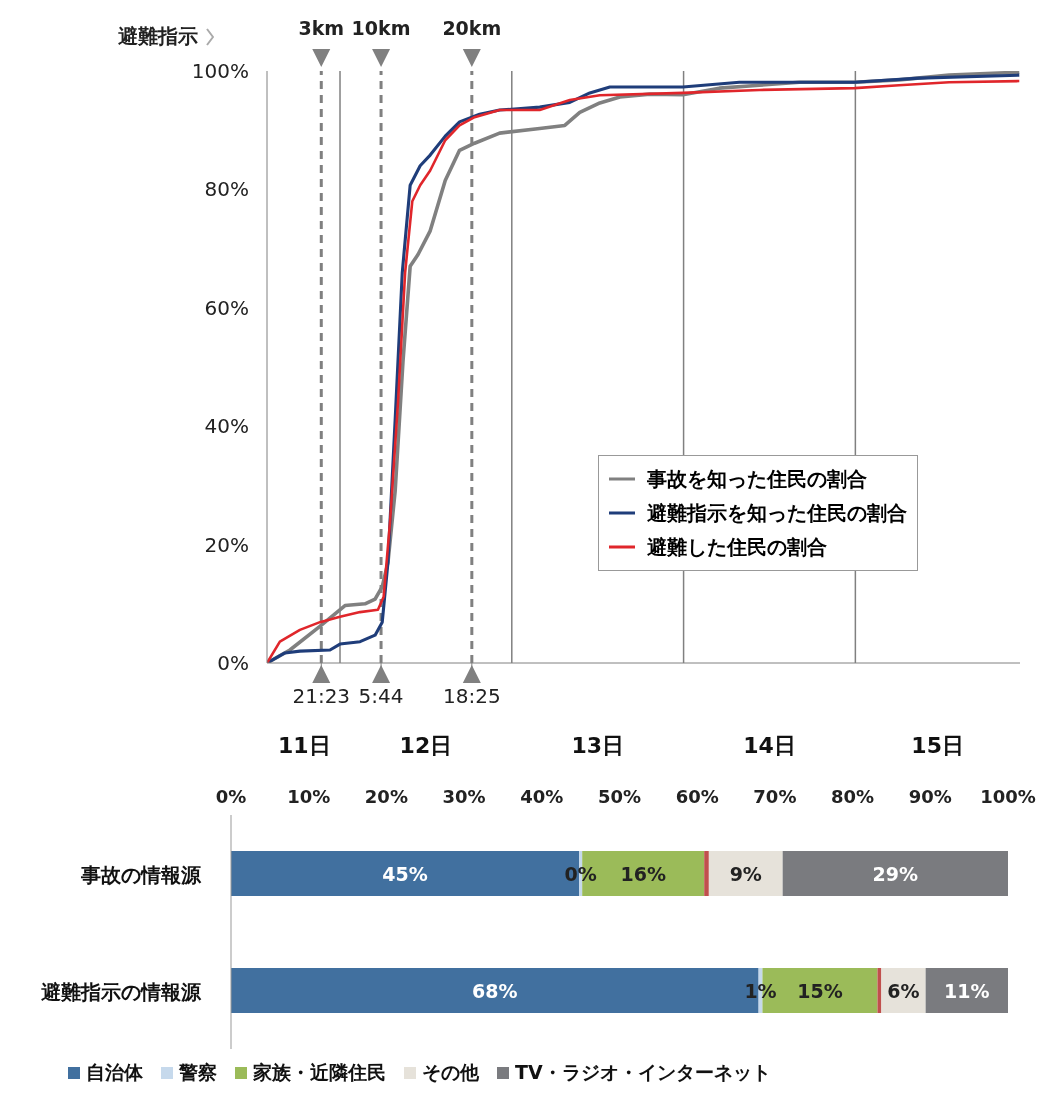 The width and height of the screenshot is (1043, 1102). What do you see at coordinates (769, 745) in the screenshot?
I see `x2-tick-label: 14日` at bounding box center [769, 745].